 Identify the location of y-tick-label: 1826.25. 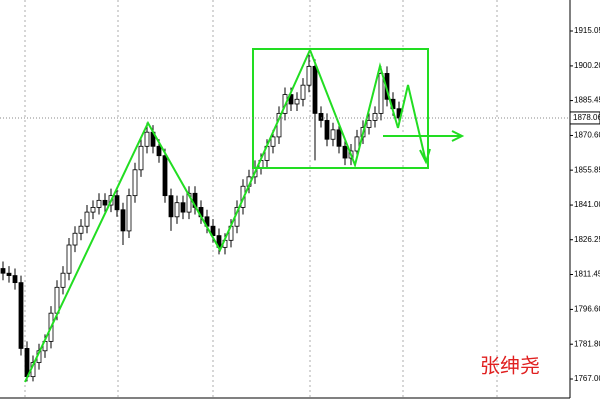
(587, 239).